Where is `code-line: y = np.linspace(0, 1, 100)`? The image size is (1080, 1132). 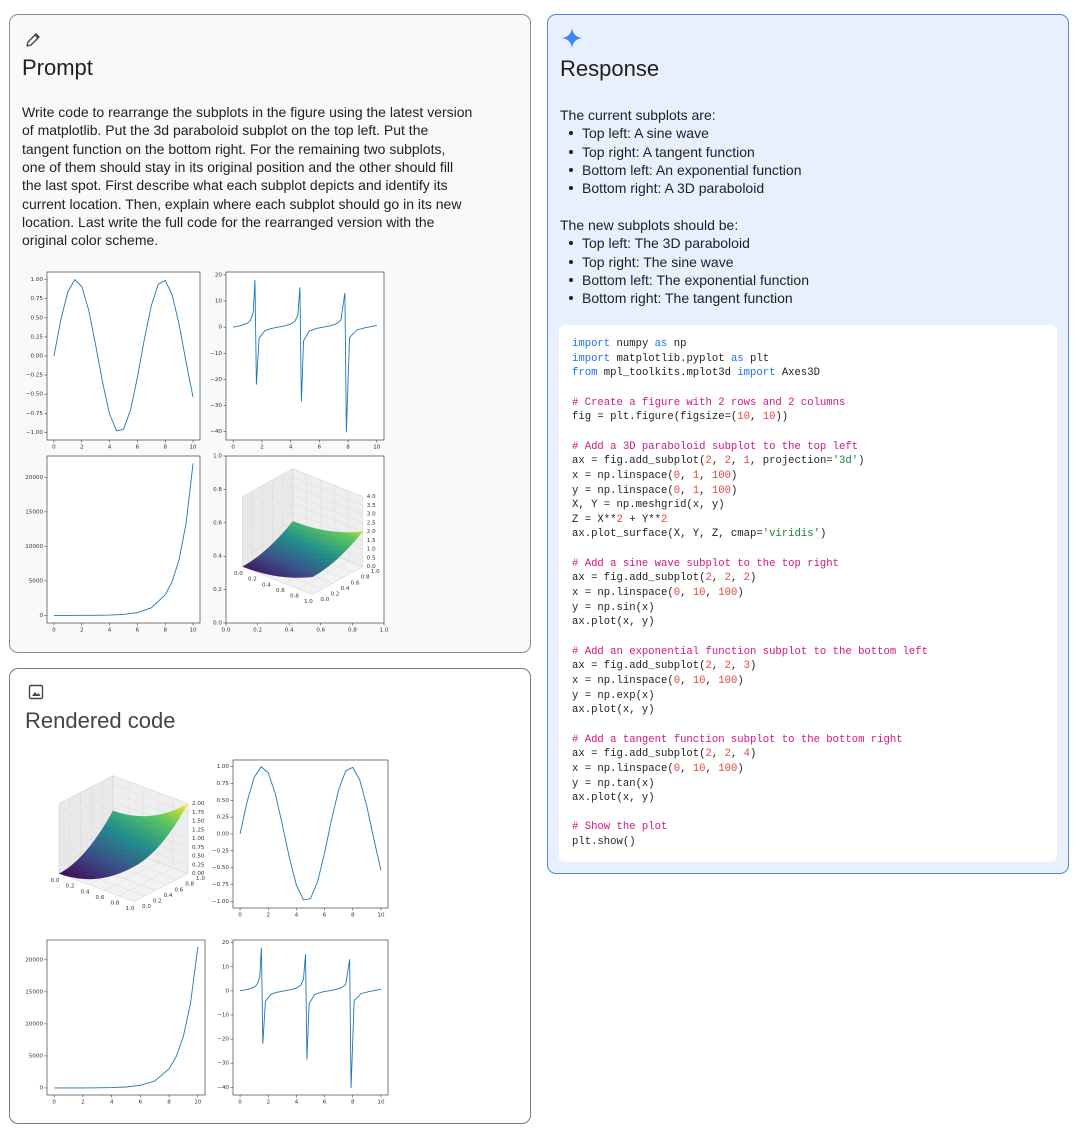
code-line: y = np.linspace(0, 1, 100) is located at coordinates (654, 491).